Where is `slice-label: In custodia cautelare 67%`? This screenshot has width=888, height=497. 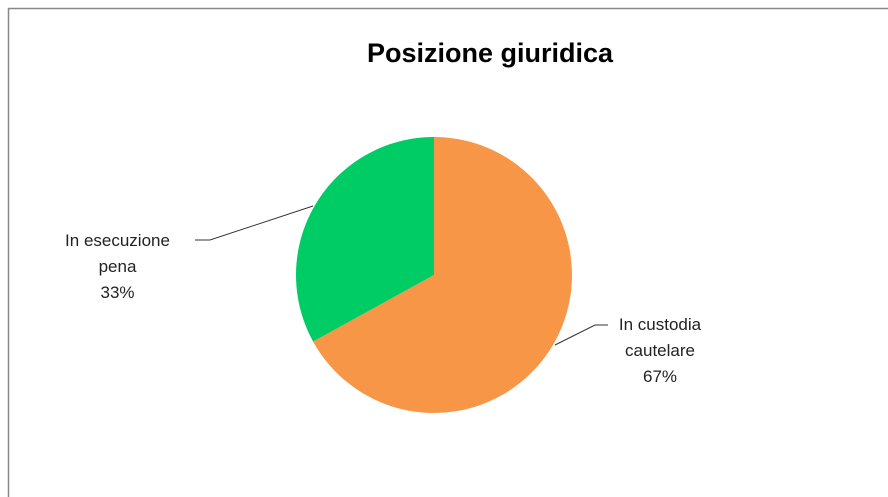 slice-label: In custodia cautelare 67% is located at coordinates (660, 351).